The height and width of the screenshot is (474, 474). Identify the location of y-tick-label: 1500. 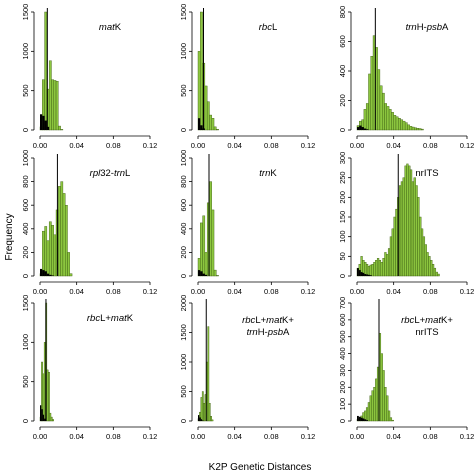
(183, 332).